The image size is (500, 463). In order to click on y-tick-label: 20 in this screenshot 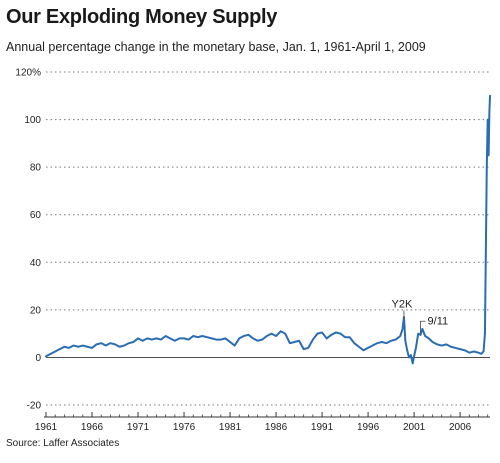, I will do `click(36, 310)`.